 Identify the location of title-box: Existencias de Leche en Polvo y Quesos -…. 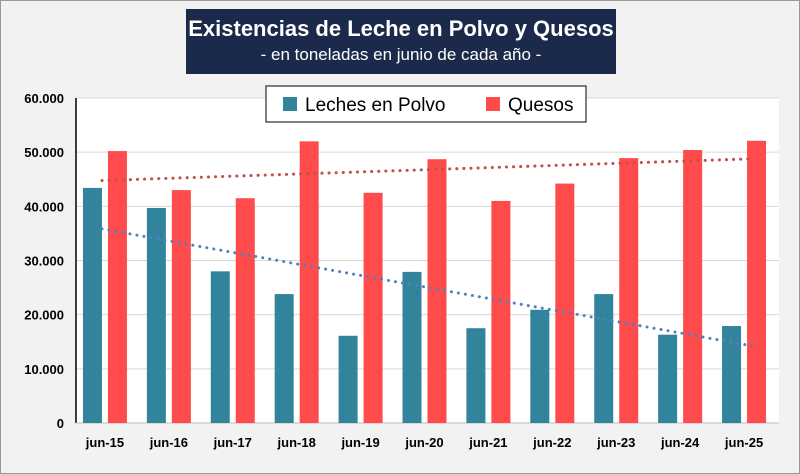
(401, 41).